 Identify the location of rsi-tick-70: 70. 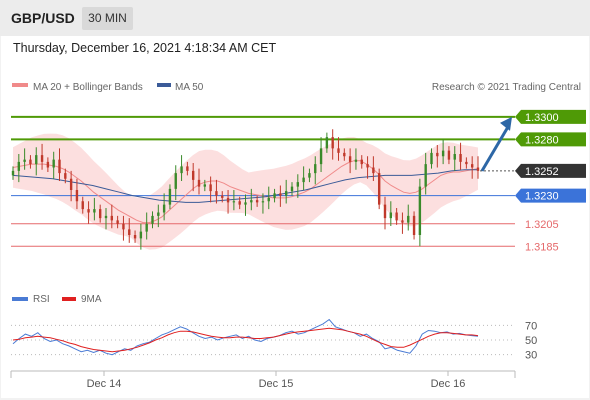
(531, 326).